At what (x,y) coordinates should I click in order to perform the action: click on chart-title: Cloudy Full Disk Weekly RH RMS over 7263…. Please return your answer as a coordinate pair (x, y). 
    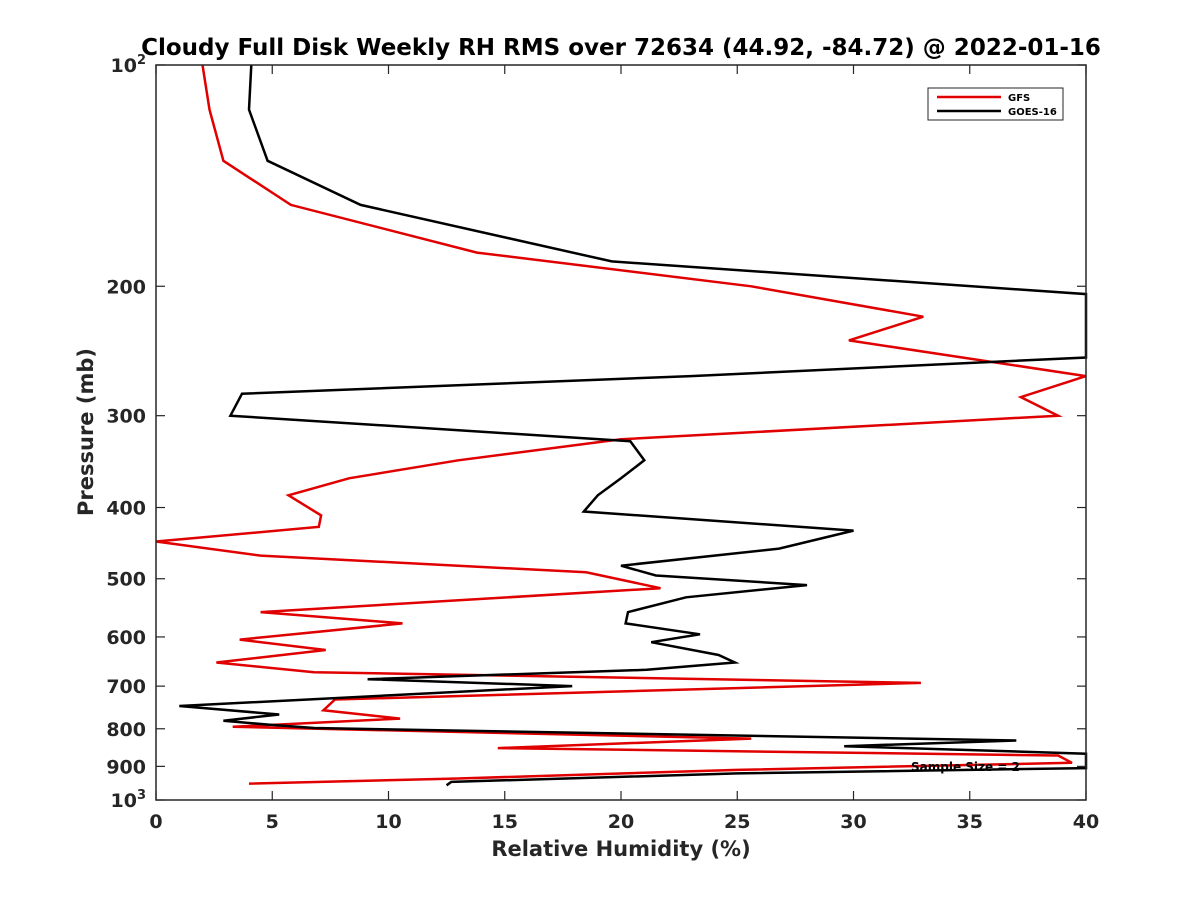
    Looking at the image, I should click on (621, 48).